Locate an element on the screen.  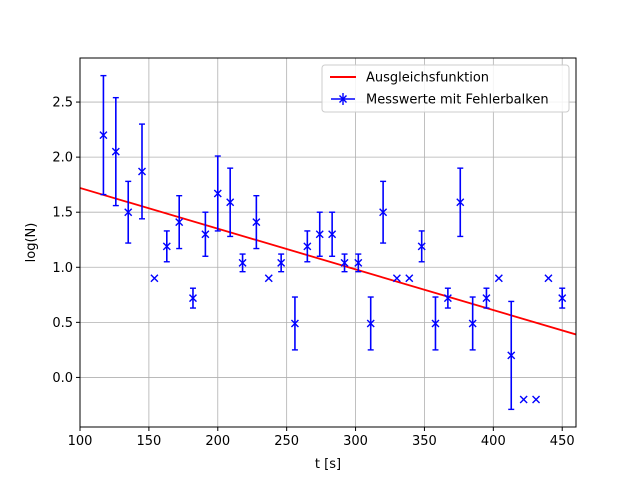
x-tick-label: 250 is located at coordinates (286, 441).